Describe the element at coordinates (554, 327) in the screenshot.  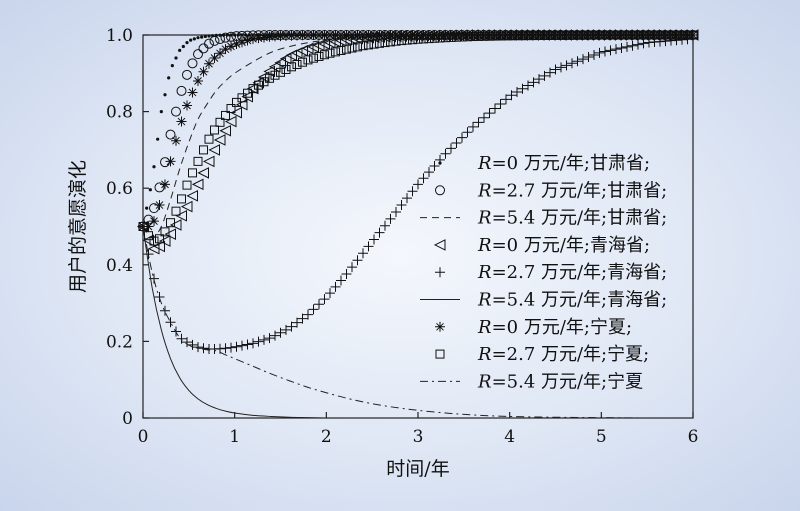
I see `legend-label: R=0 万元/年;宁夏;` at that location.